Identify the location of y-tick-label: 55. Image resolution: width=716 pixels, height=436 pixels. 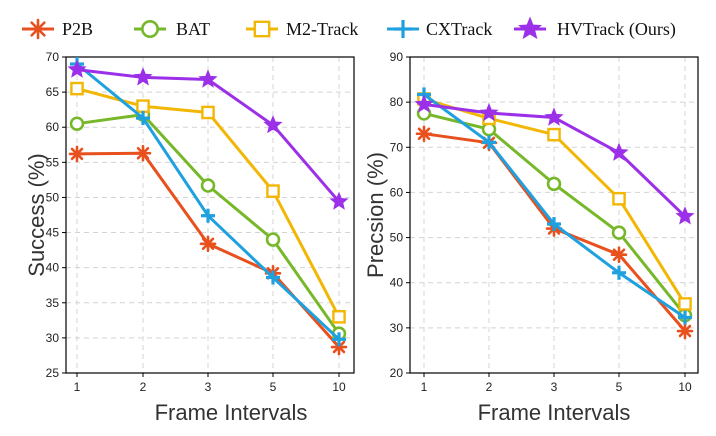
(53, 162).